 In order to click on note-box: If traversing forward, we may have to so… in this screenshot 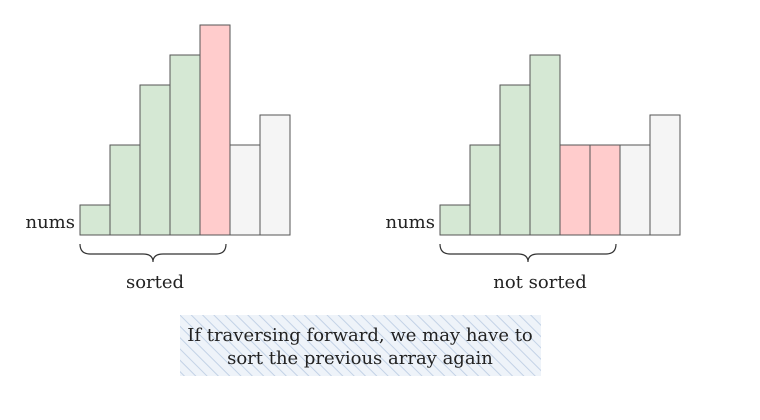, I will do `click(360, 345)`.